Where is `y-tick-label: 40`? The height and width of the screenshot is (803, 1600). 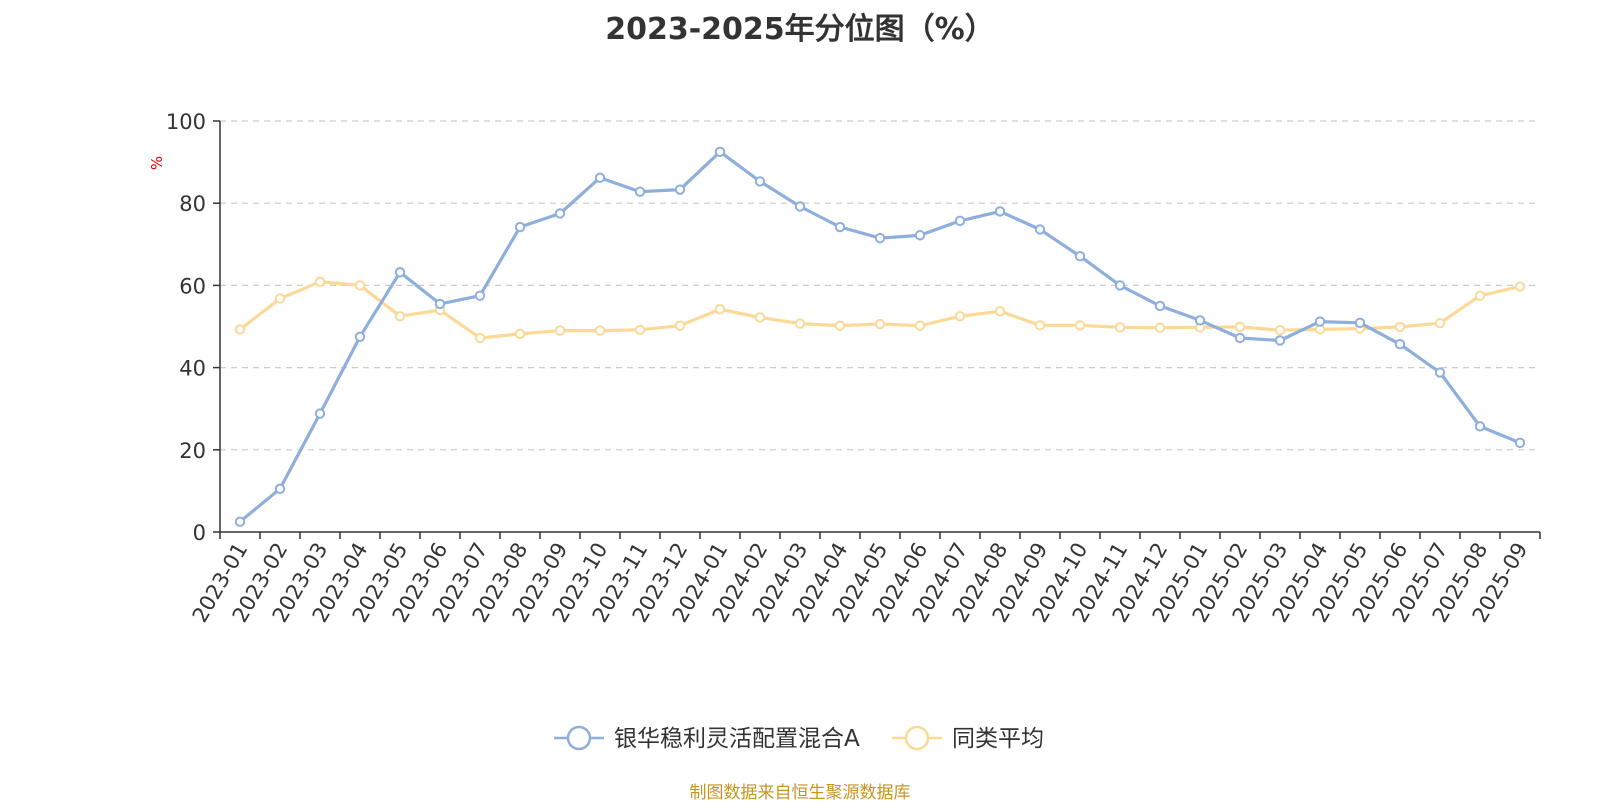 y-tick-label: 40 is located at coordinates (192, 369).